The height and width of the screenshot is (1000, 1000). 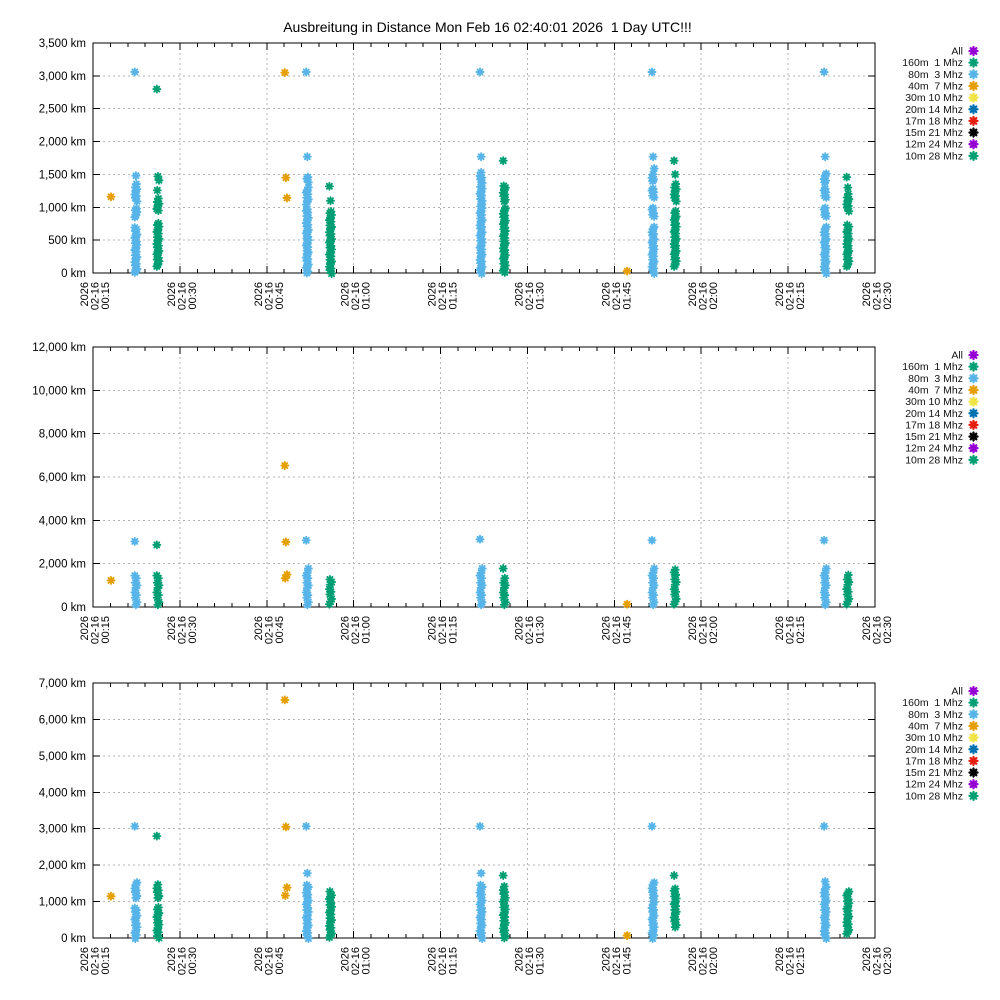 What do you see at coordinates (62, 175) in the screenshot?
I see `y-tick-label: 1,500 km` at bounding box center [62, 175].